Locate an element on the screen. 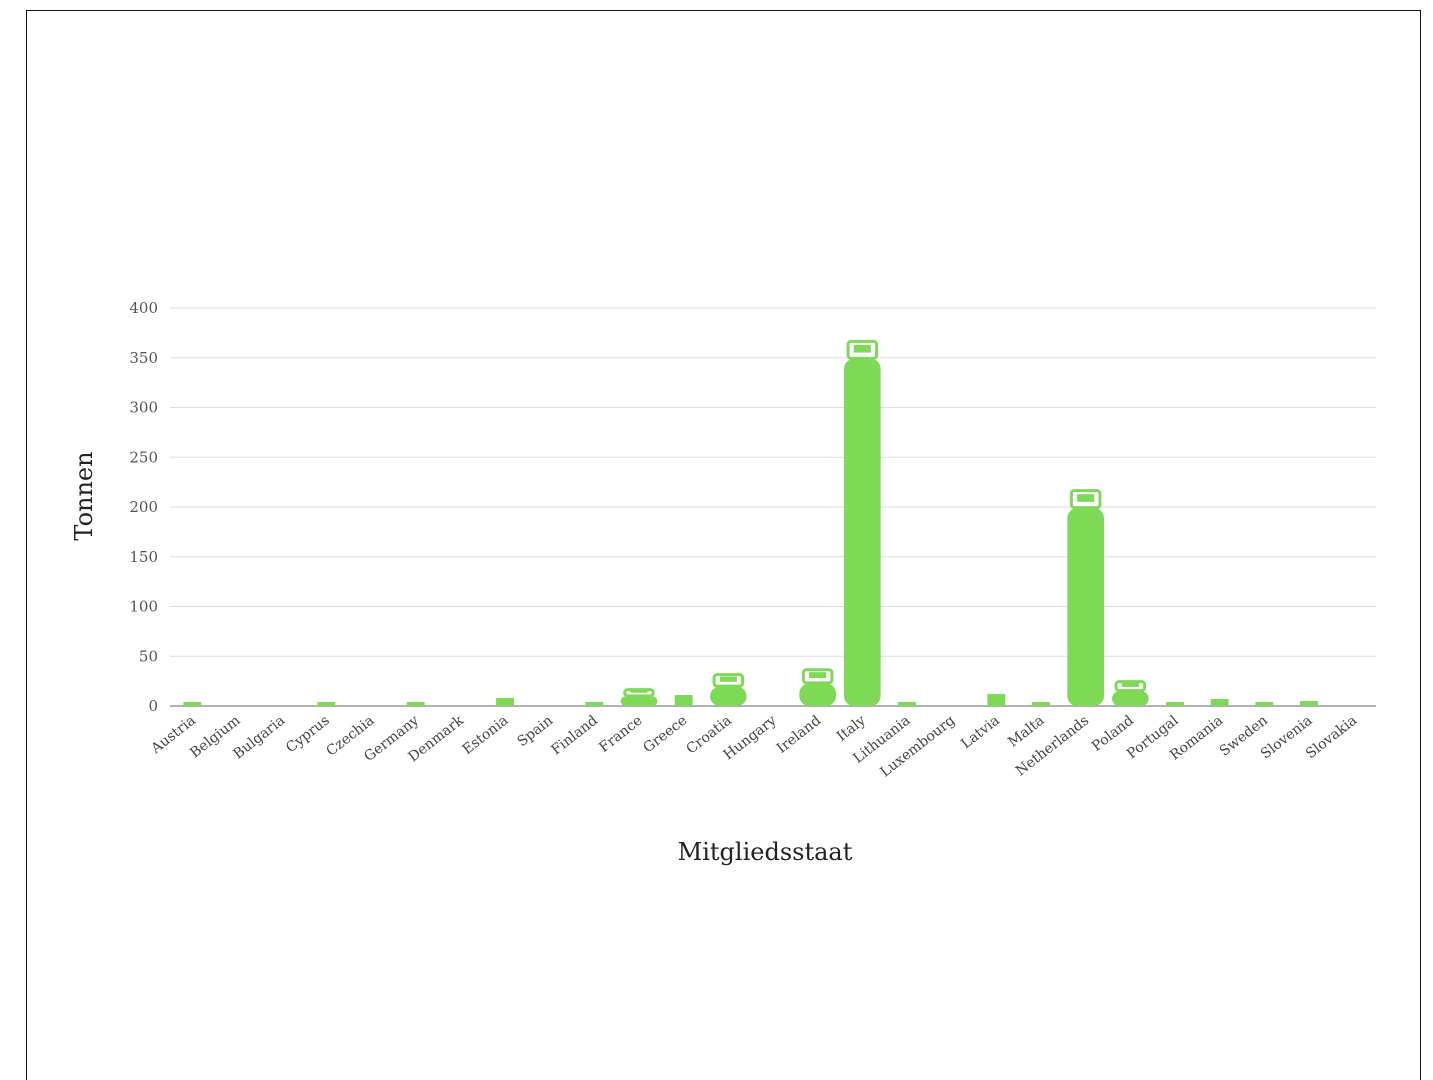 The width and height of the screenshot is (1433, 1080). x-tick-label: Latvia is located at coordinates (980, 733).